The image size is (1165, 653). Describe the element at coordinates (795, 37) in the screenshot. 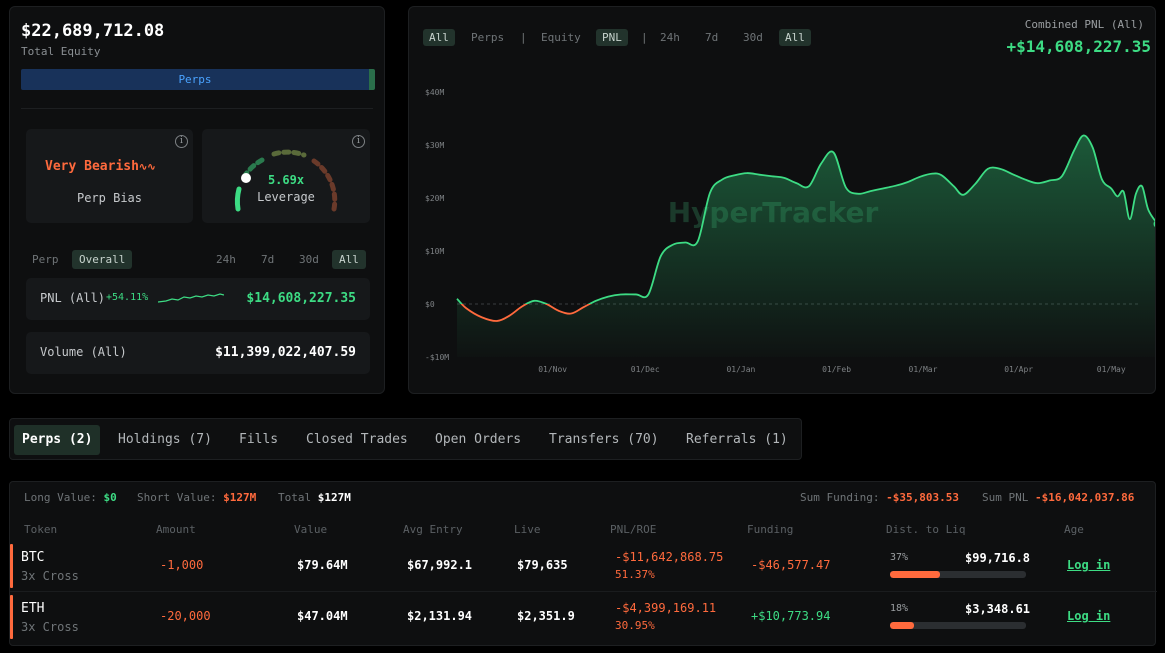

I see `chart-range-all: All` at that location.